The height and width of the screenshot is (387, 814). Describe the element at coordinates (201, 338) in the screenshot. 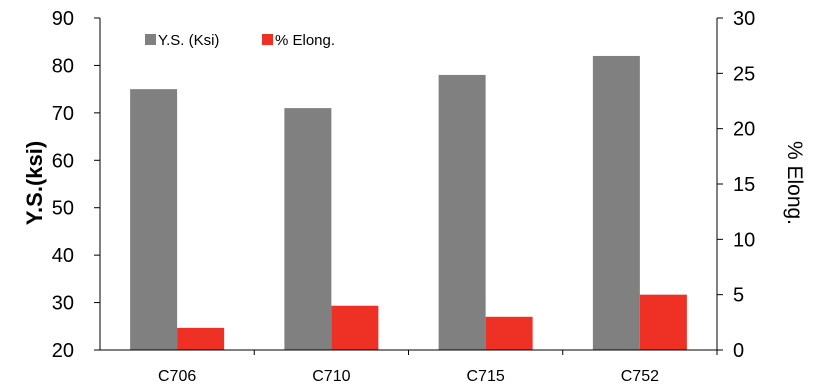

I see `bar-elong-C706` at that location.